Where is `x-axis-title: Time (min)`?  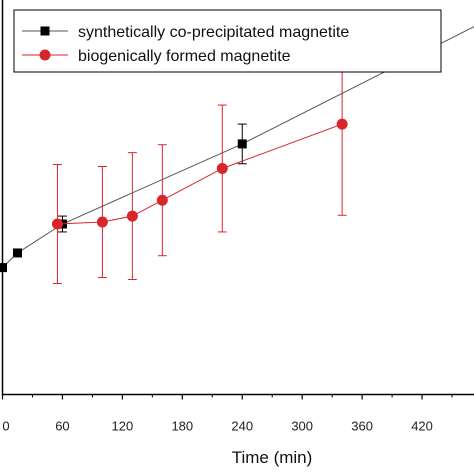 x-axis-title: Time (min) is located at coordinates (272, 457).